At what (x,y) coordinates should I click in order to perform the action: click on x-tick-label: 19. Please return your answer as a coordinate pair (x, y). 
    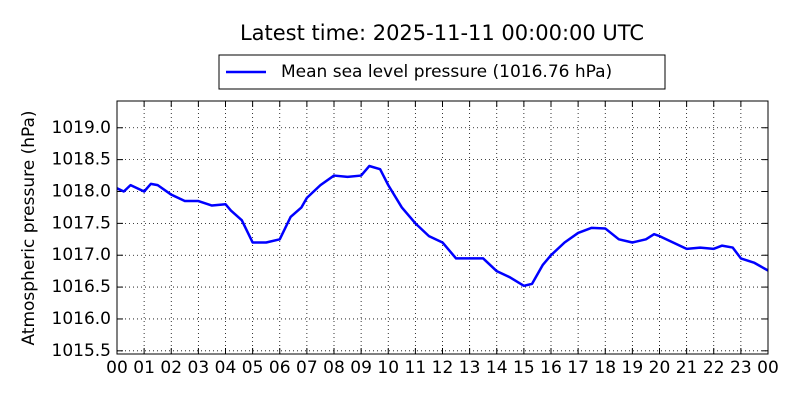
    Looking at the image, I should click on (633, 368).